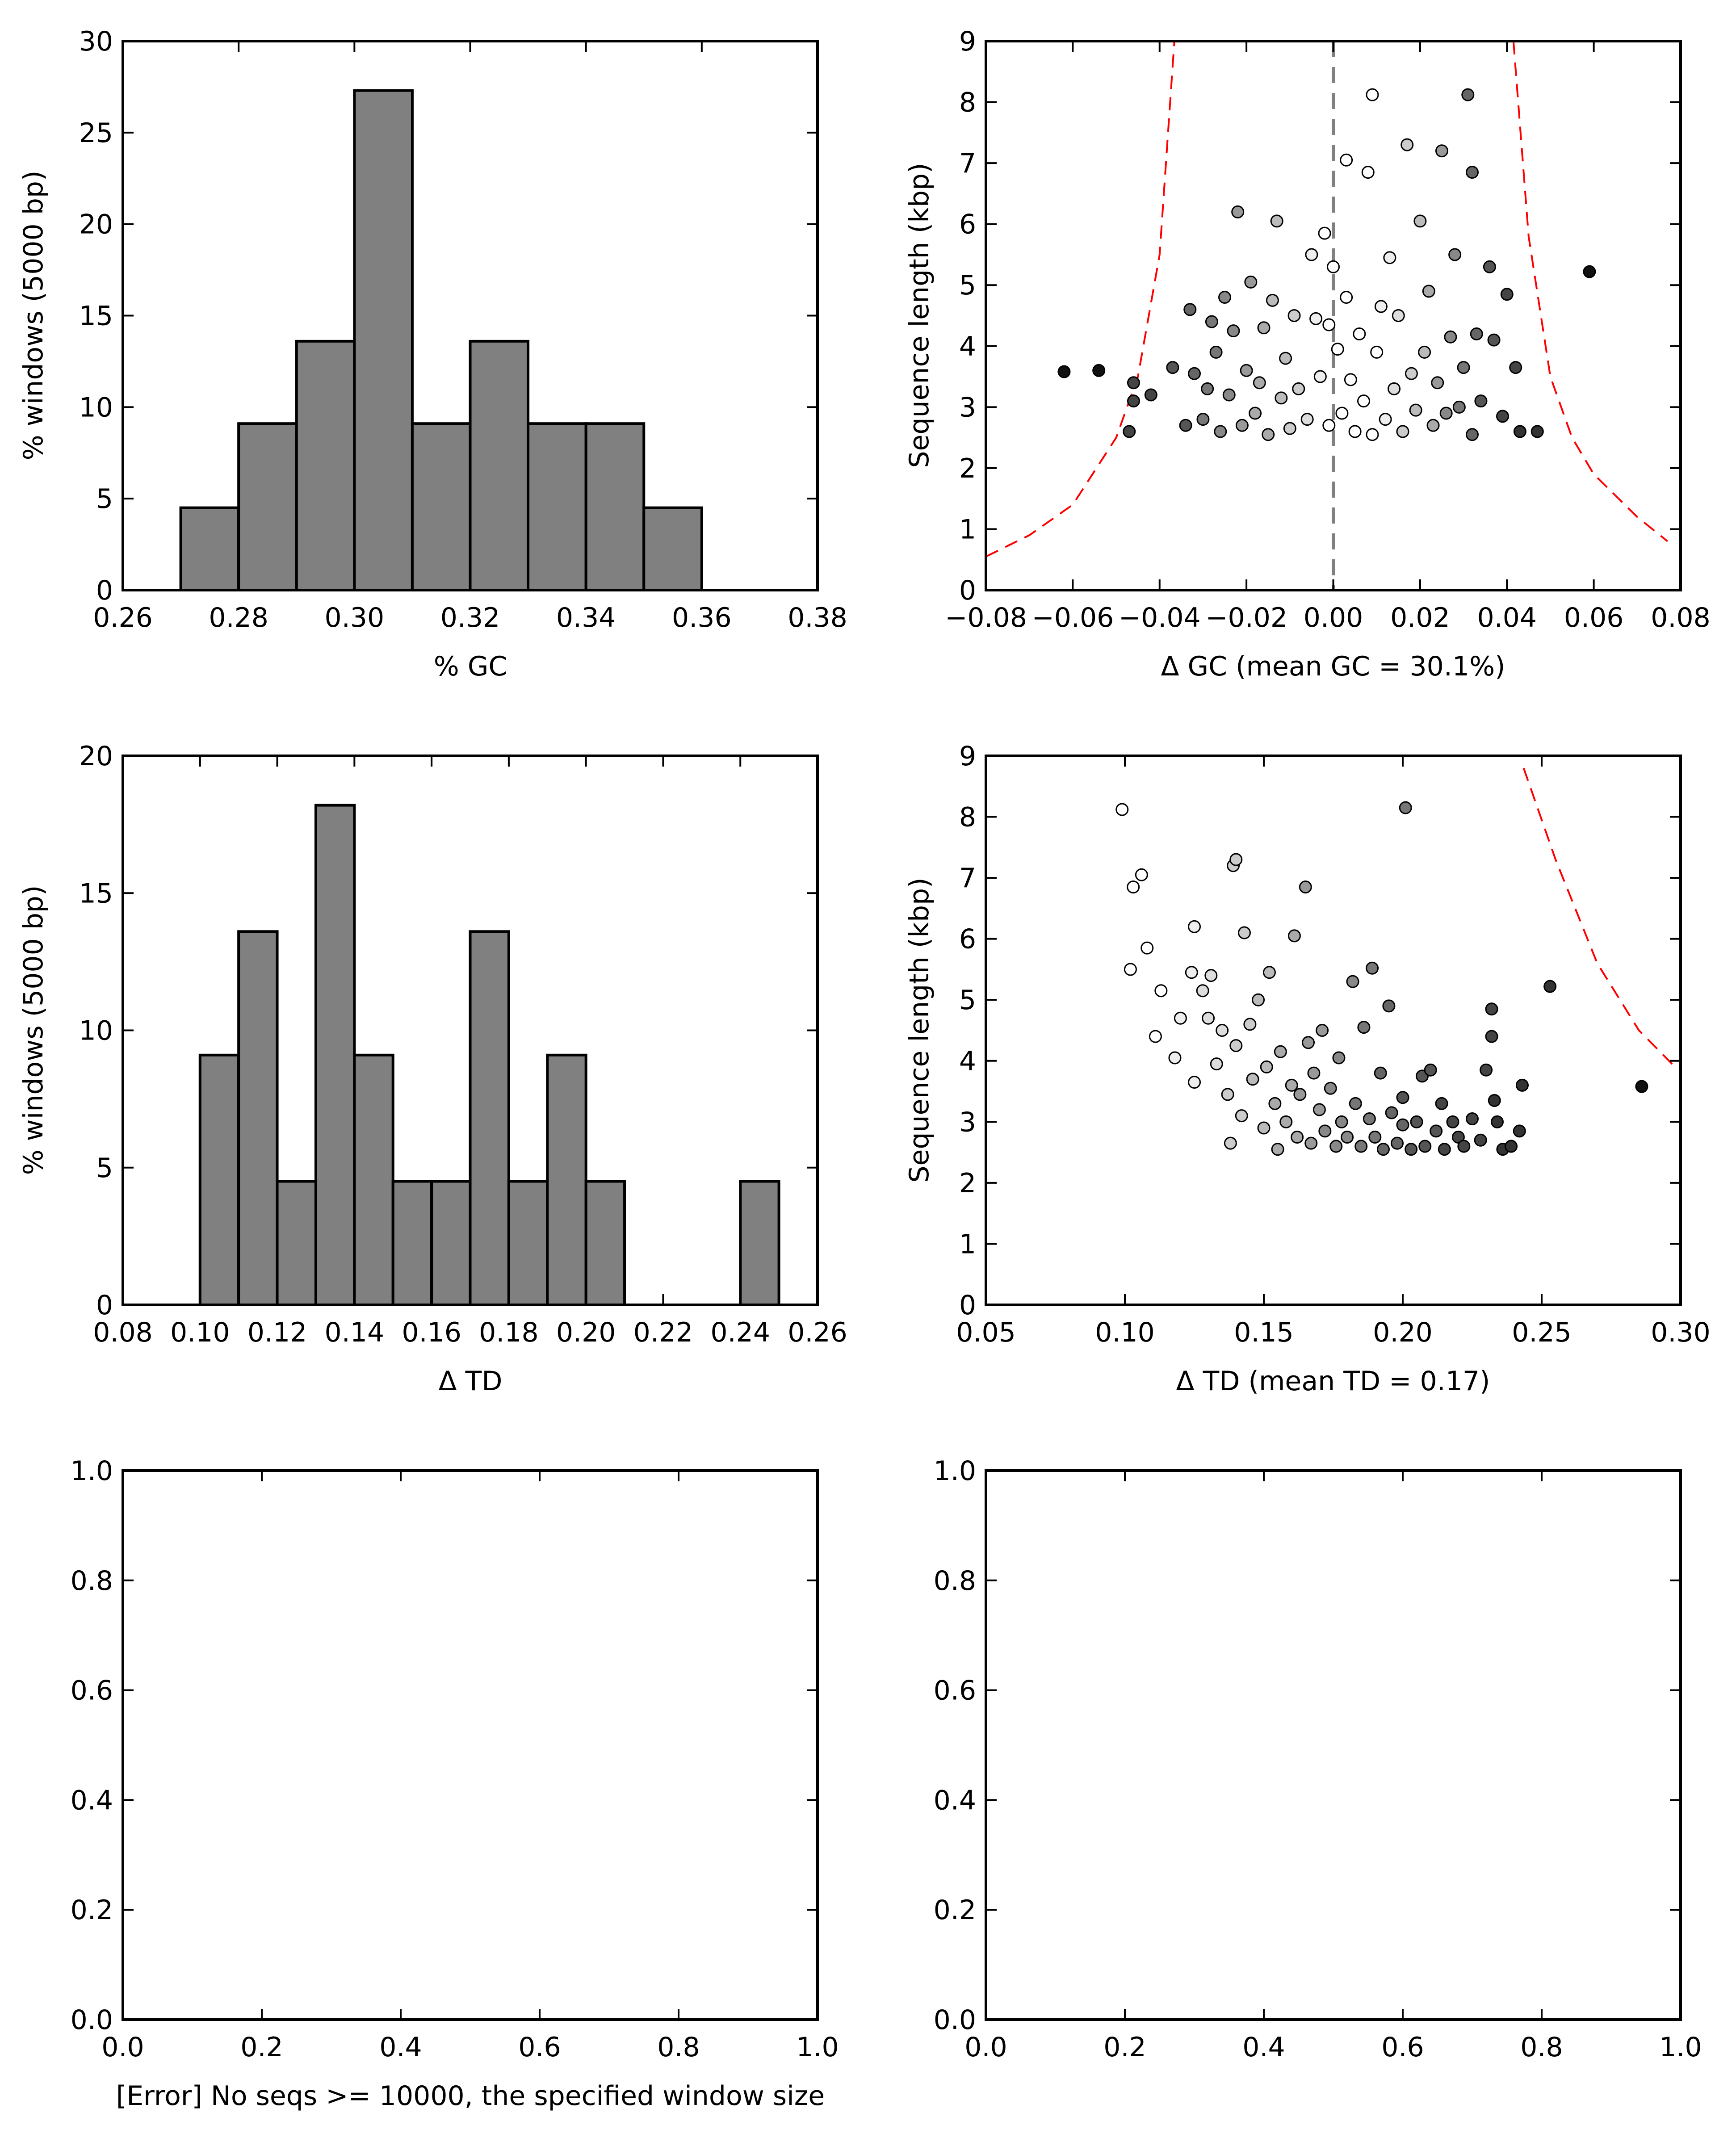 Image resolution: width=1736 pixels, height=2138 pixels. I want to click on x-tick-label: 1.0, so click(817, 2048).